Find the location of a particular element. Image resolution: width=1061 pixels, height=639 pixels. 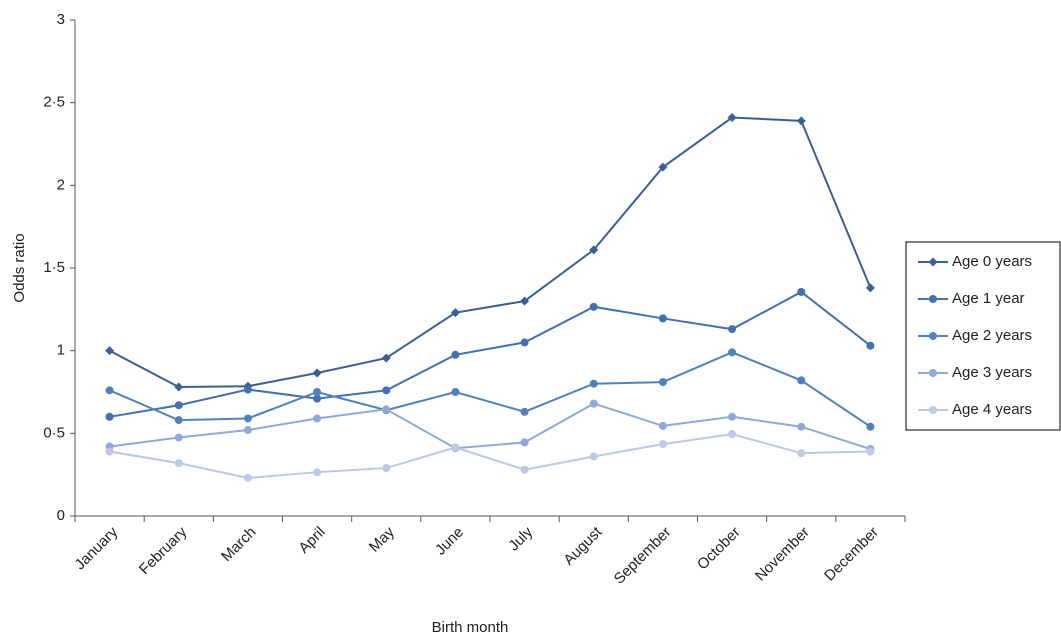

legend-label: Age 3 years is located at coordinates (992, 372).